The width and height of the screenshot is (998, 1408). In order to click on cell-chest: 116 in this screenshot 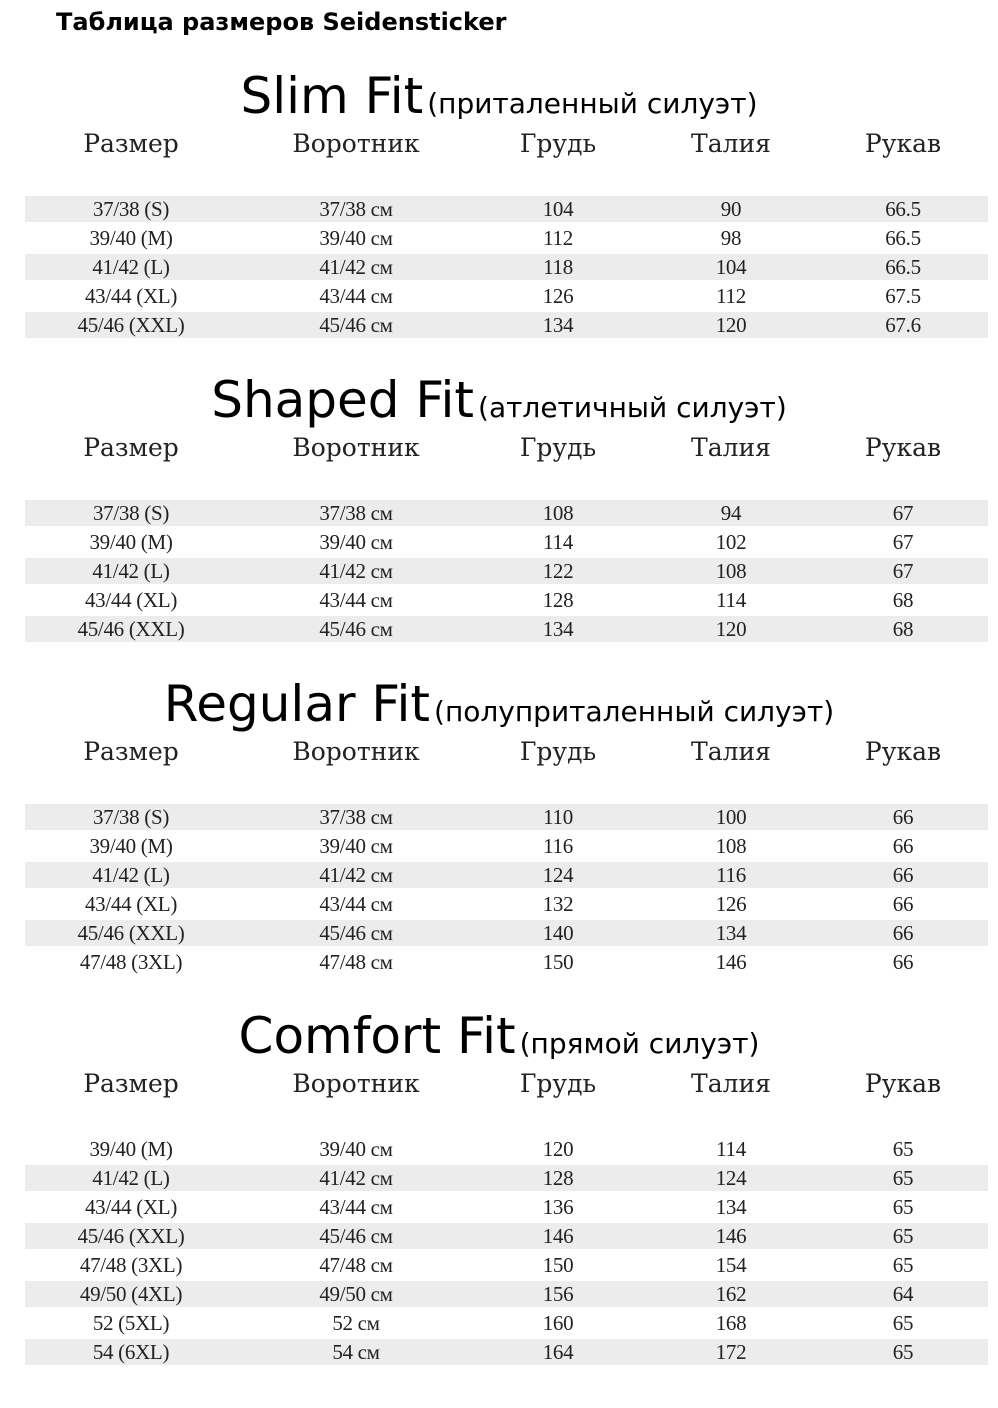, I will do `click(558, 846)`.